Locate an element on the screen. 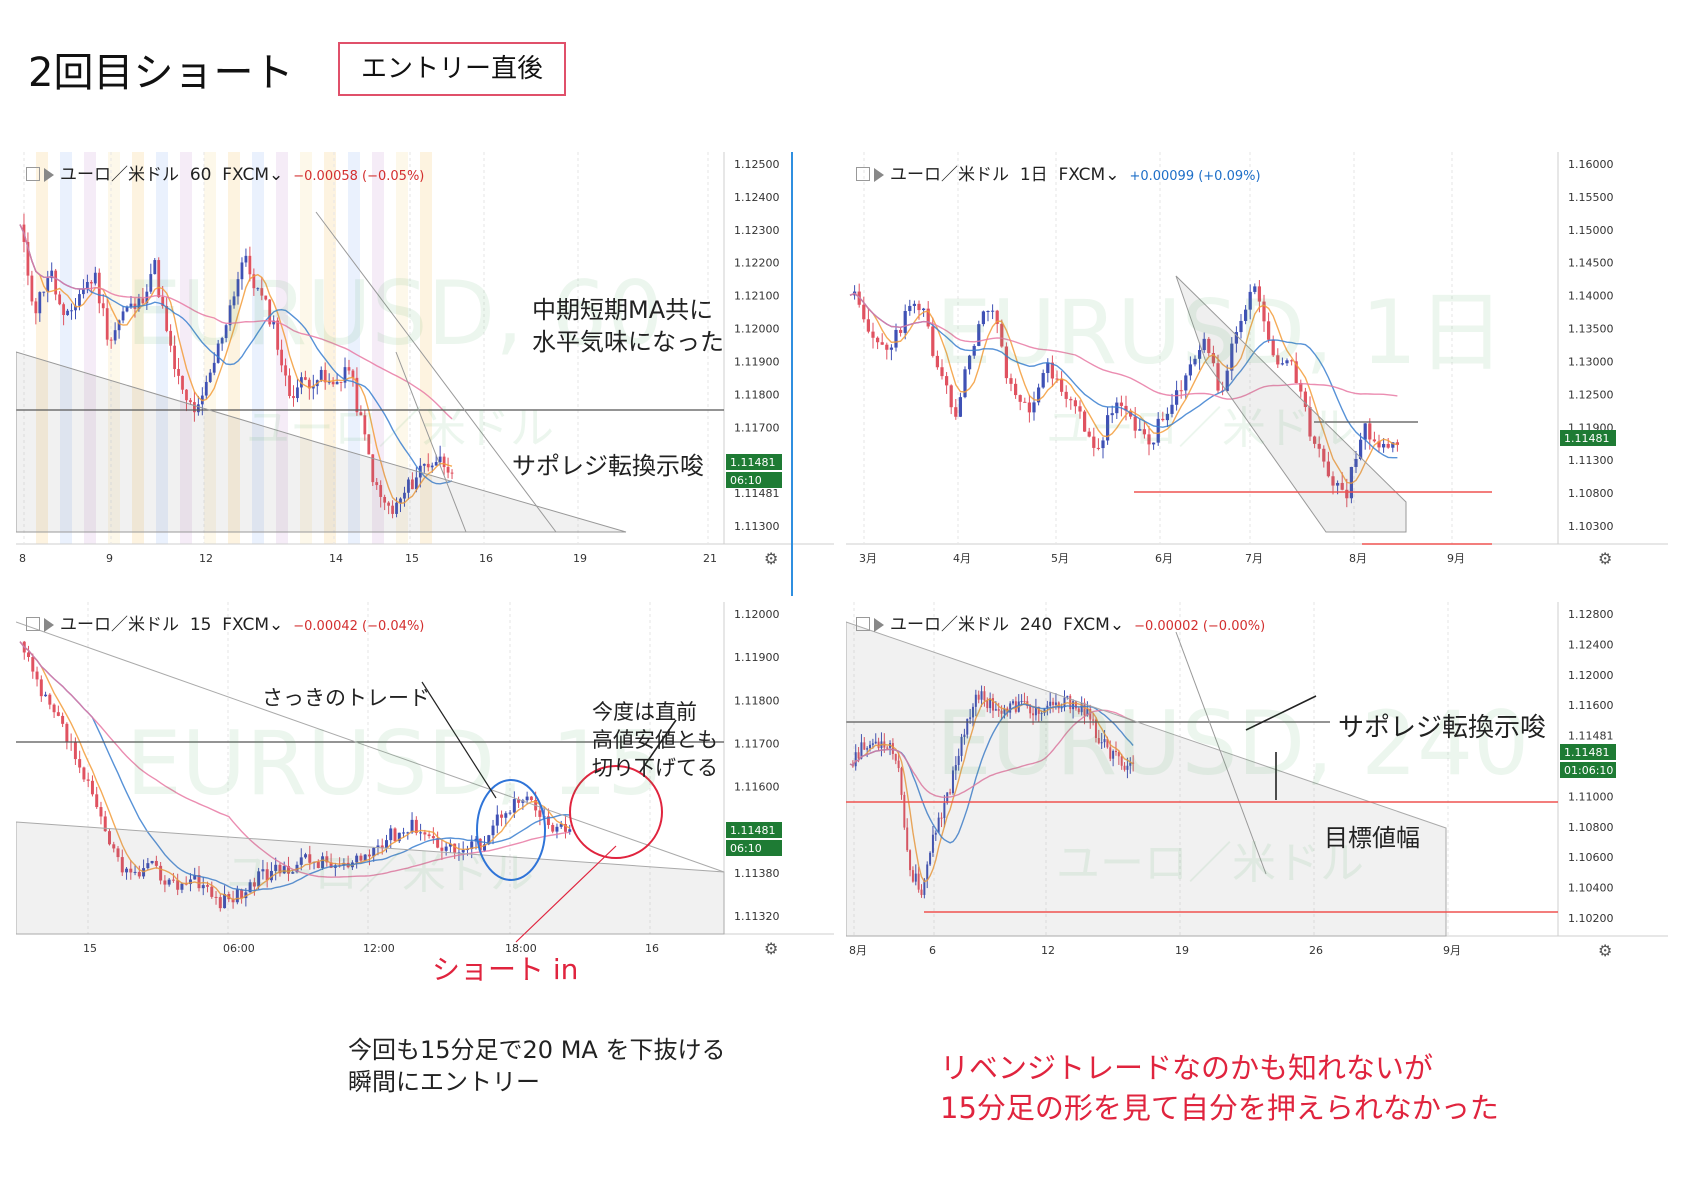  y-tick-label: 1.10600 is located at coordinates (1591, 857).